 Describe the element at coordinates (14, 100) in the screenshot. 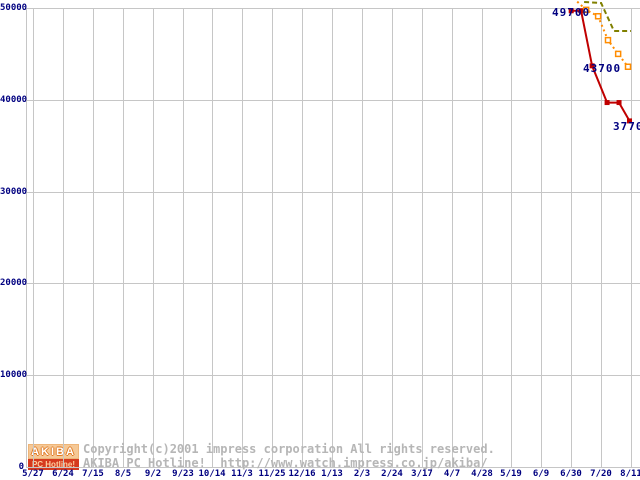

I see `y-tick-label: 40000` at that location.